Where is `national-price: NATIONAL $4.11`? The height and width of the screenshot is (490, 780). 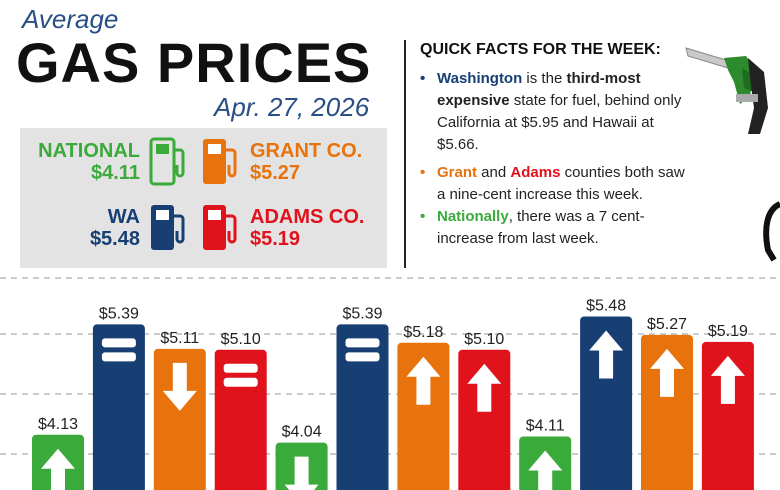
national-price: NATIONAL $4.11 is located at coordinates (80, 162).